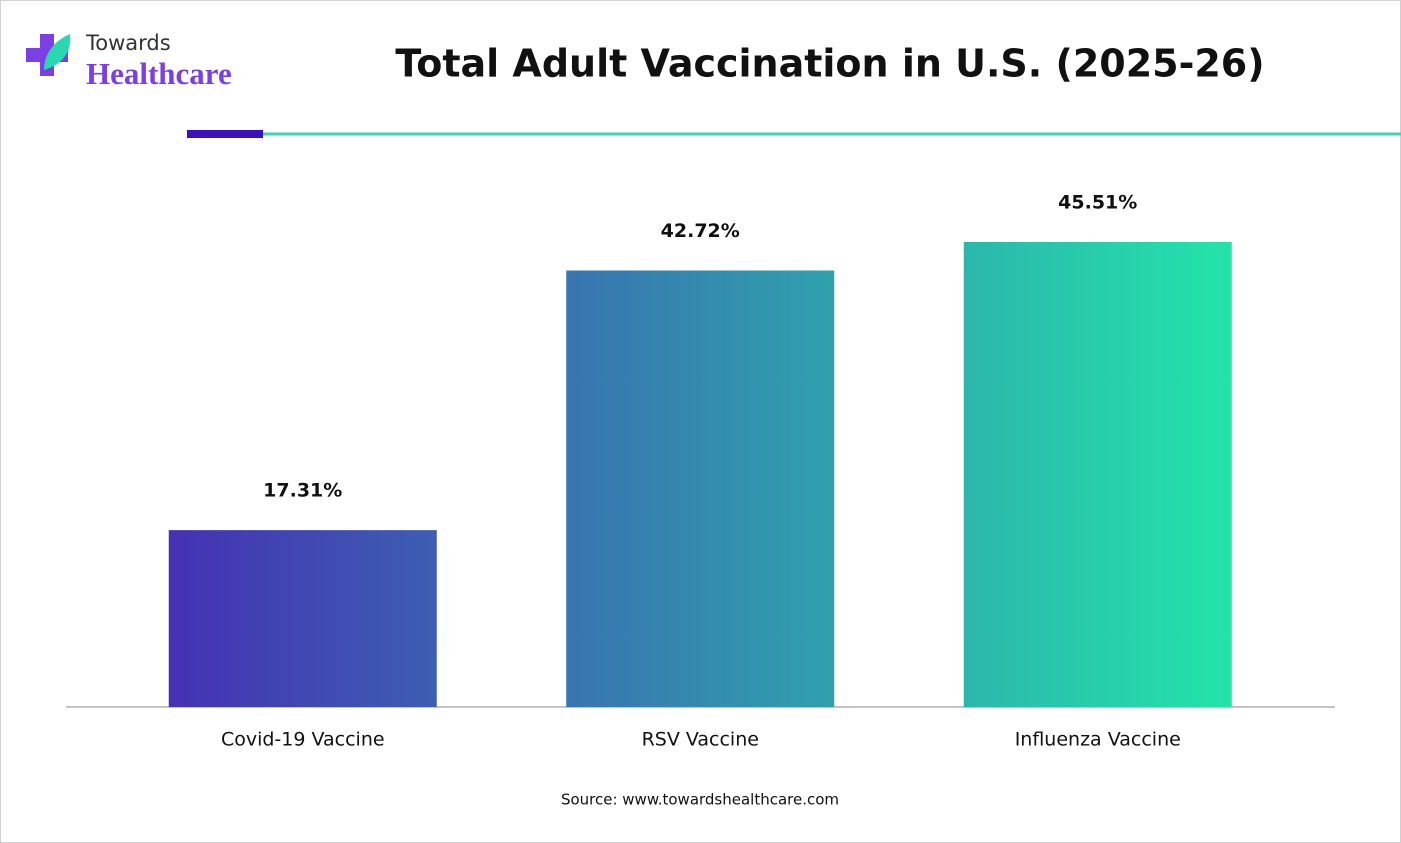 This screenshot has width=1401, height=843. I want to click on value-label: 42.72%, so click(700, 231).